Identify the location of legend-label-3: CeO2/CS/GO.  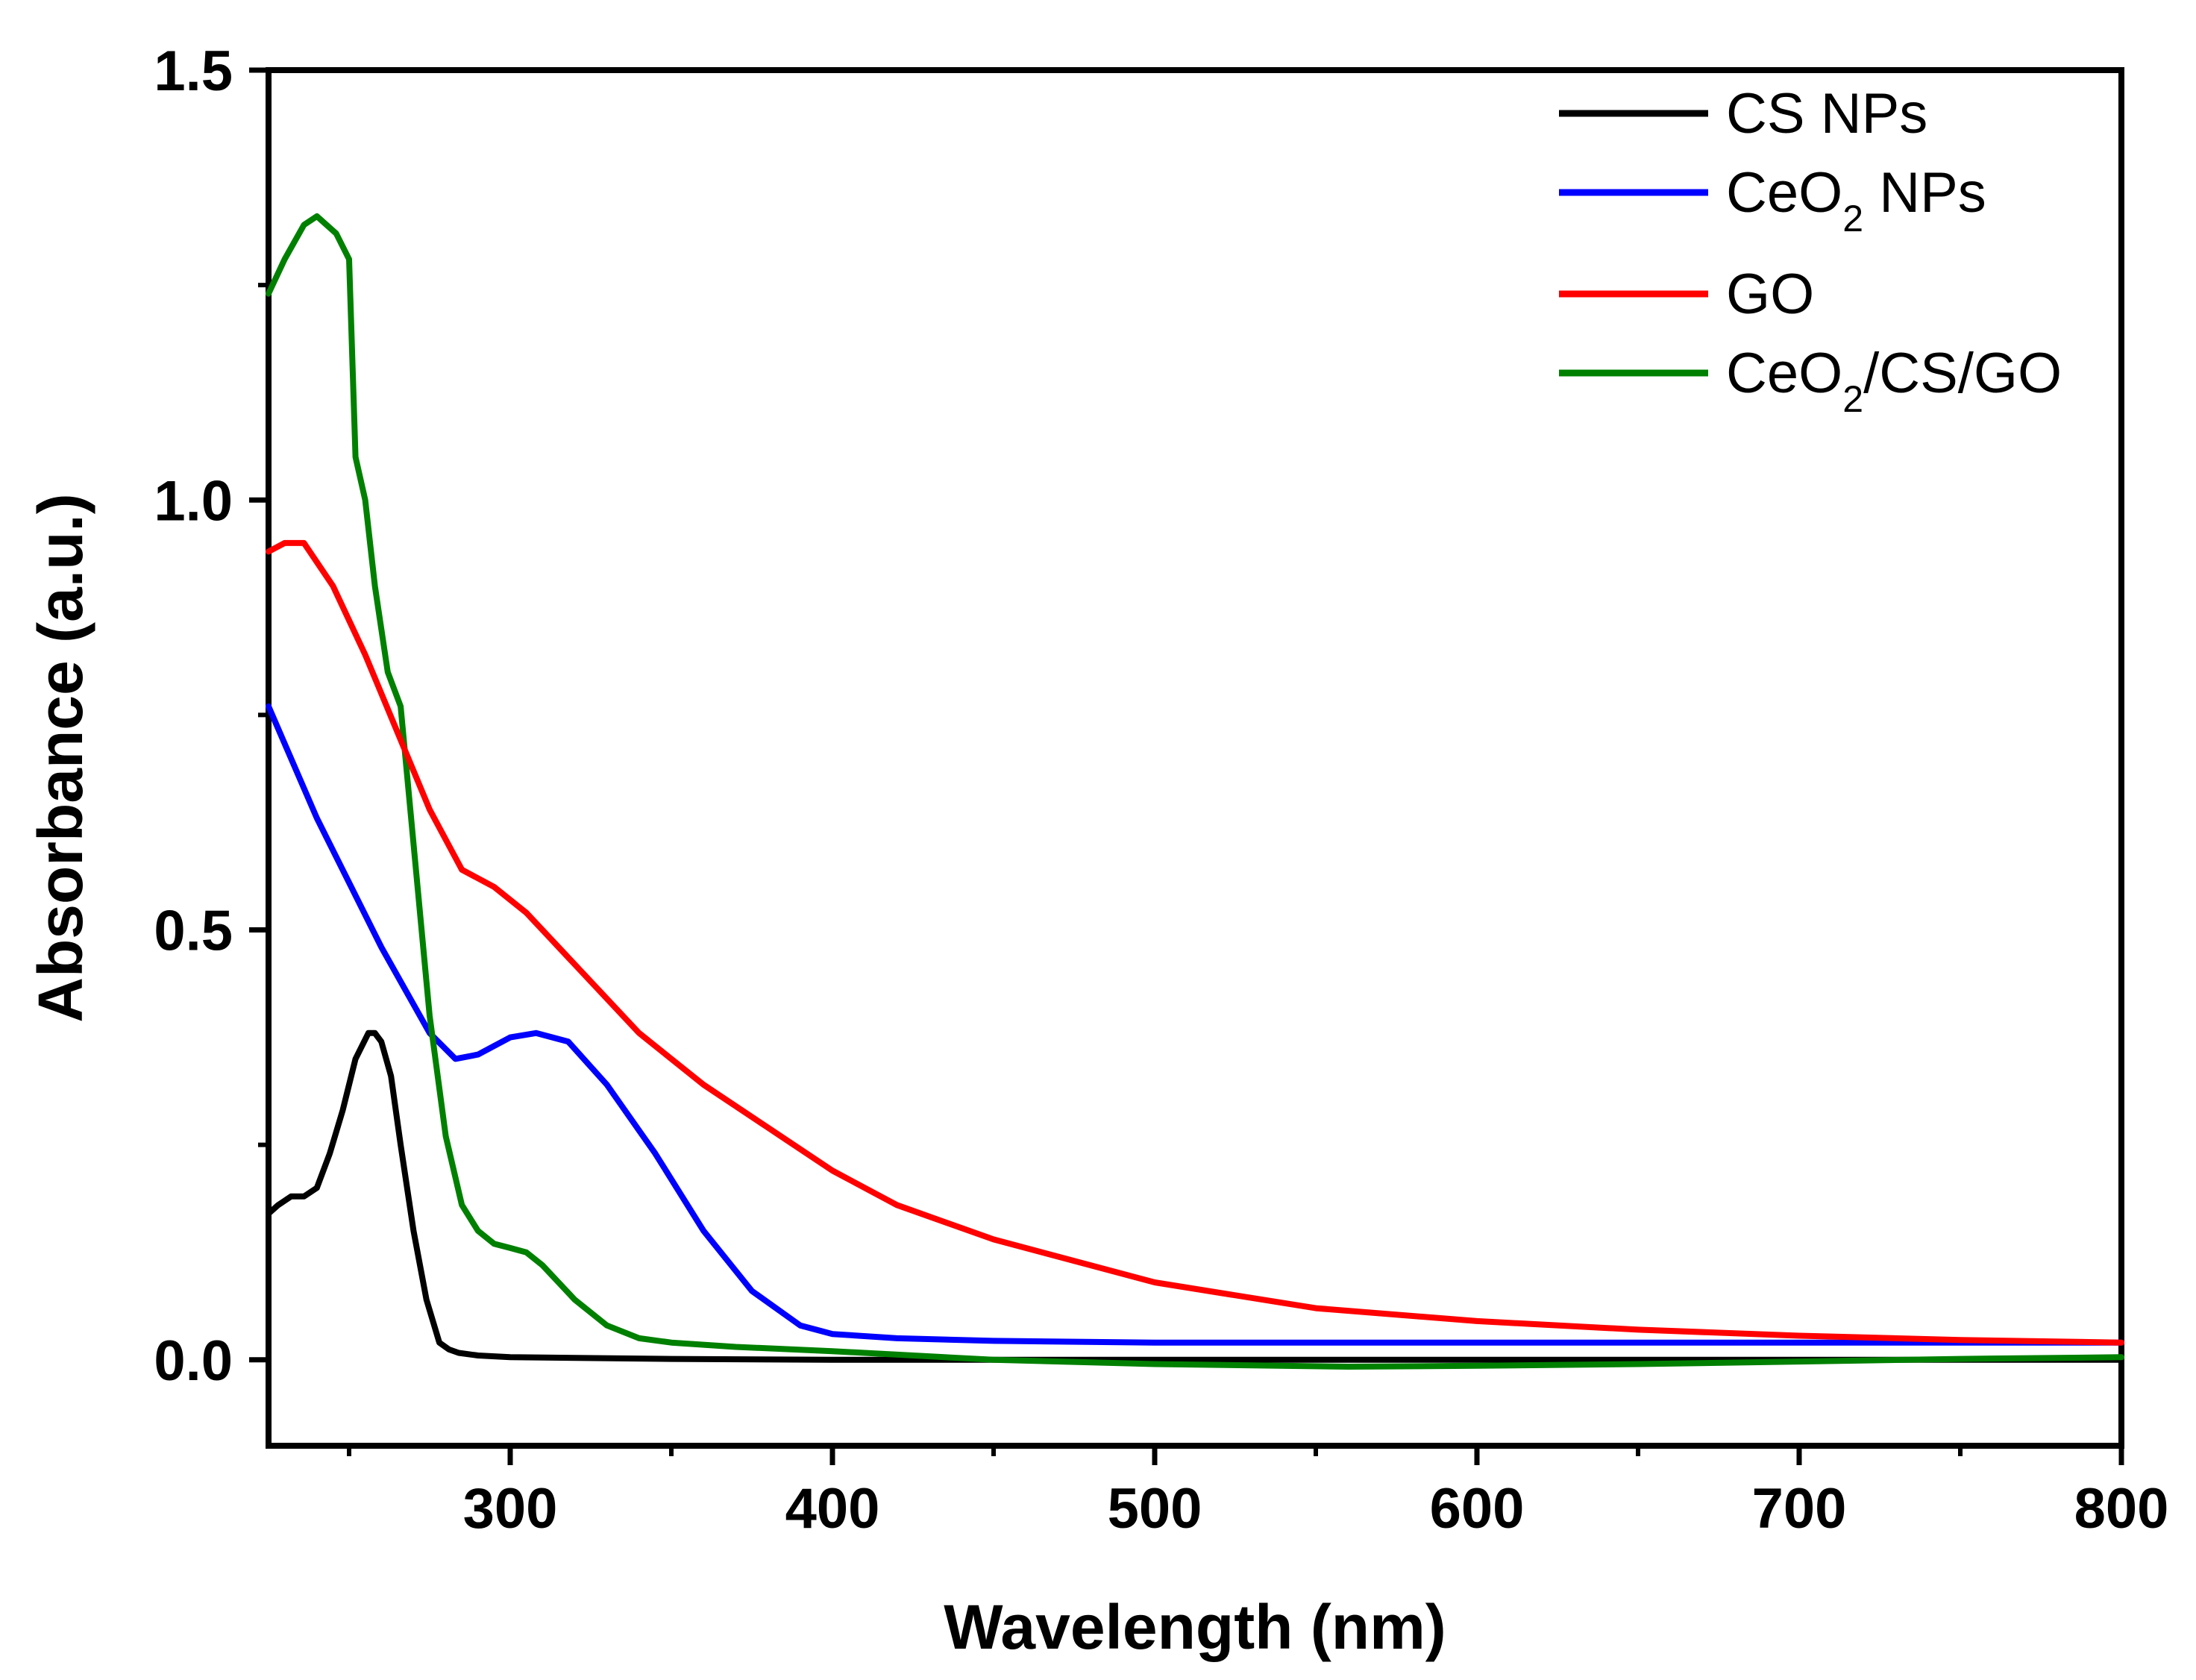
(1894, 381).